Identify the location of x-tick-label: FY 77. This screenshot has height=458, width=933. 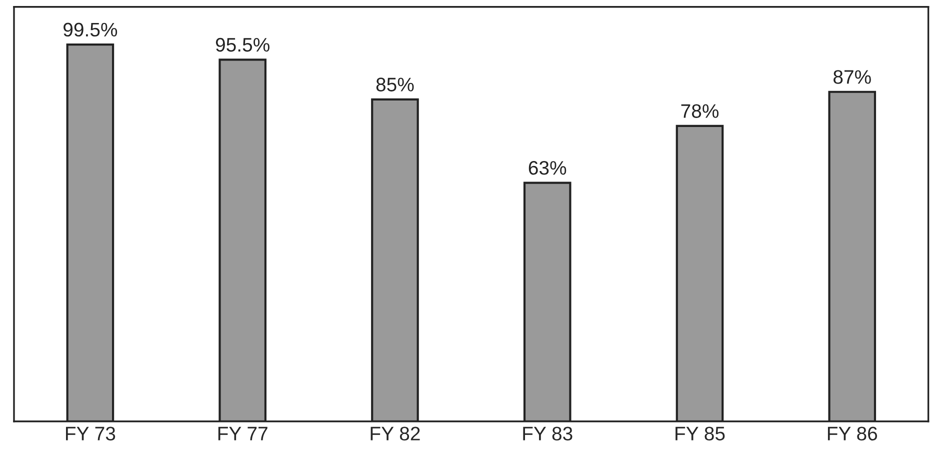
(243, 433).